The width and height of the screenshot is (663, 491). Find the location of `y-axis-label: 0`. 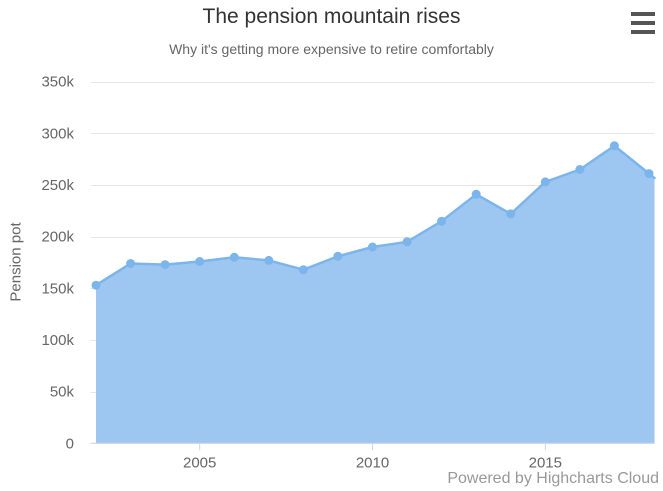

y-axis-label: 0 is located at coordinates (70, 443).